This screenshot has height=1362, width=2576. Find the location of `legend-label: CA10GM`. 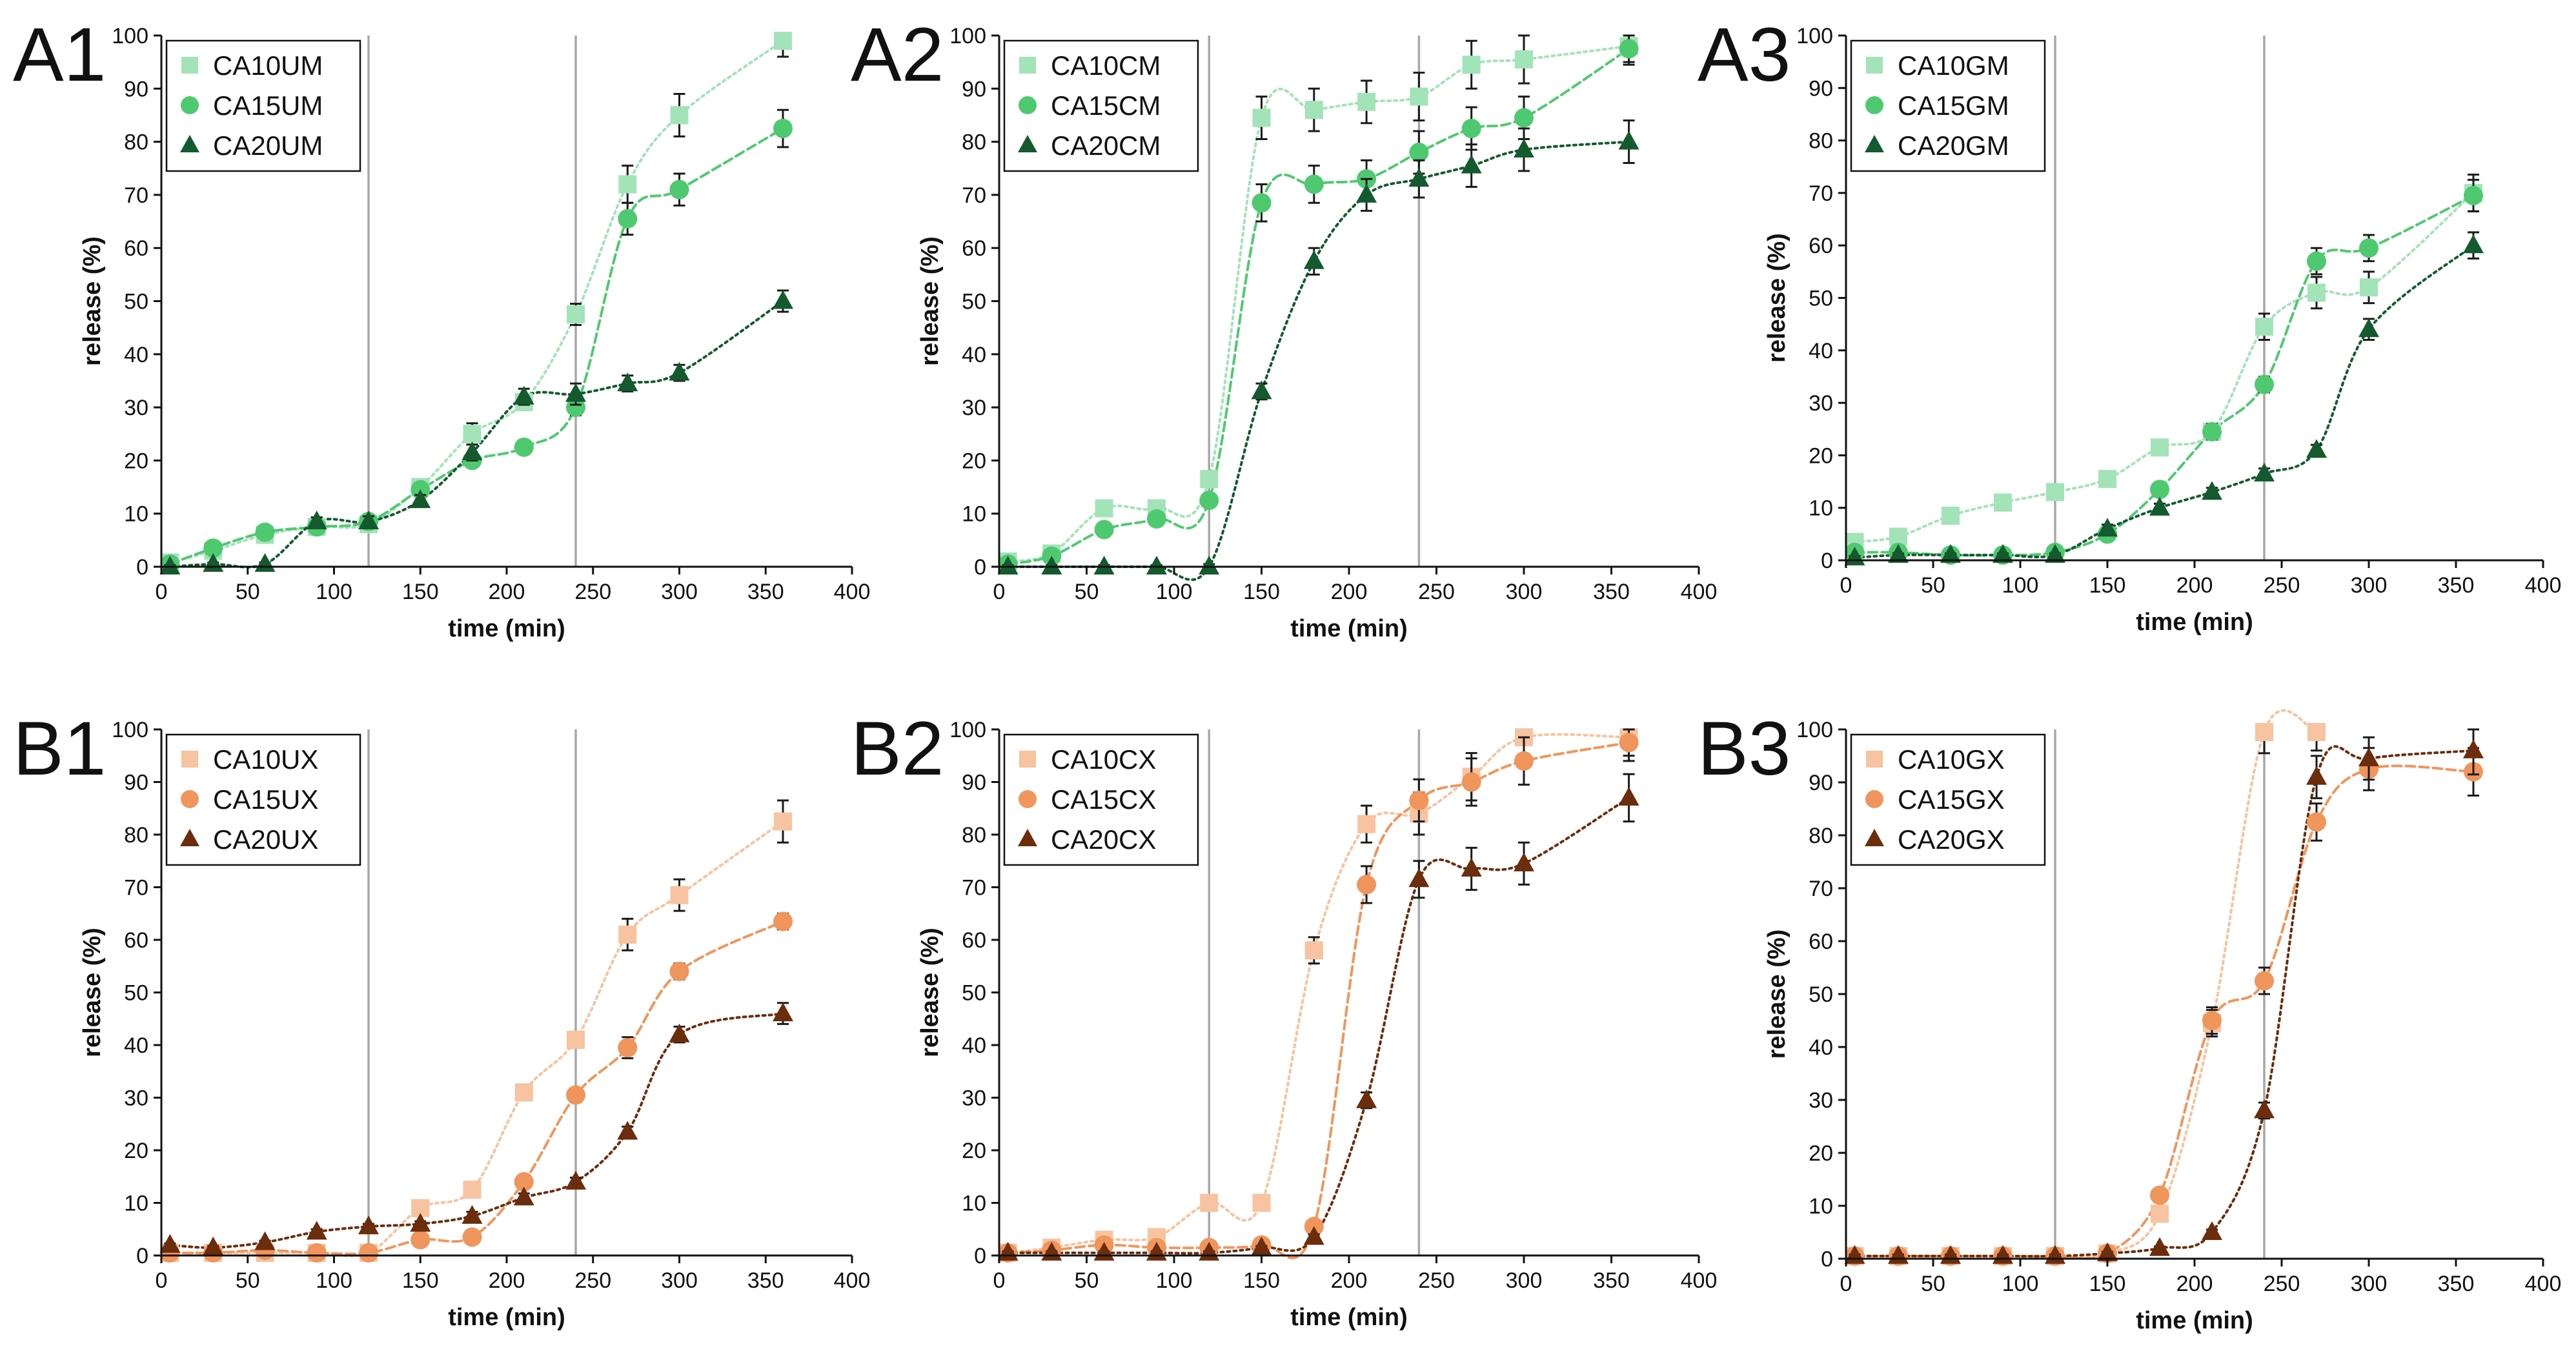

legend-label: CA10GM is located at coordinates (1953, 65).